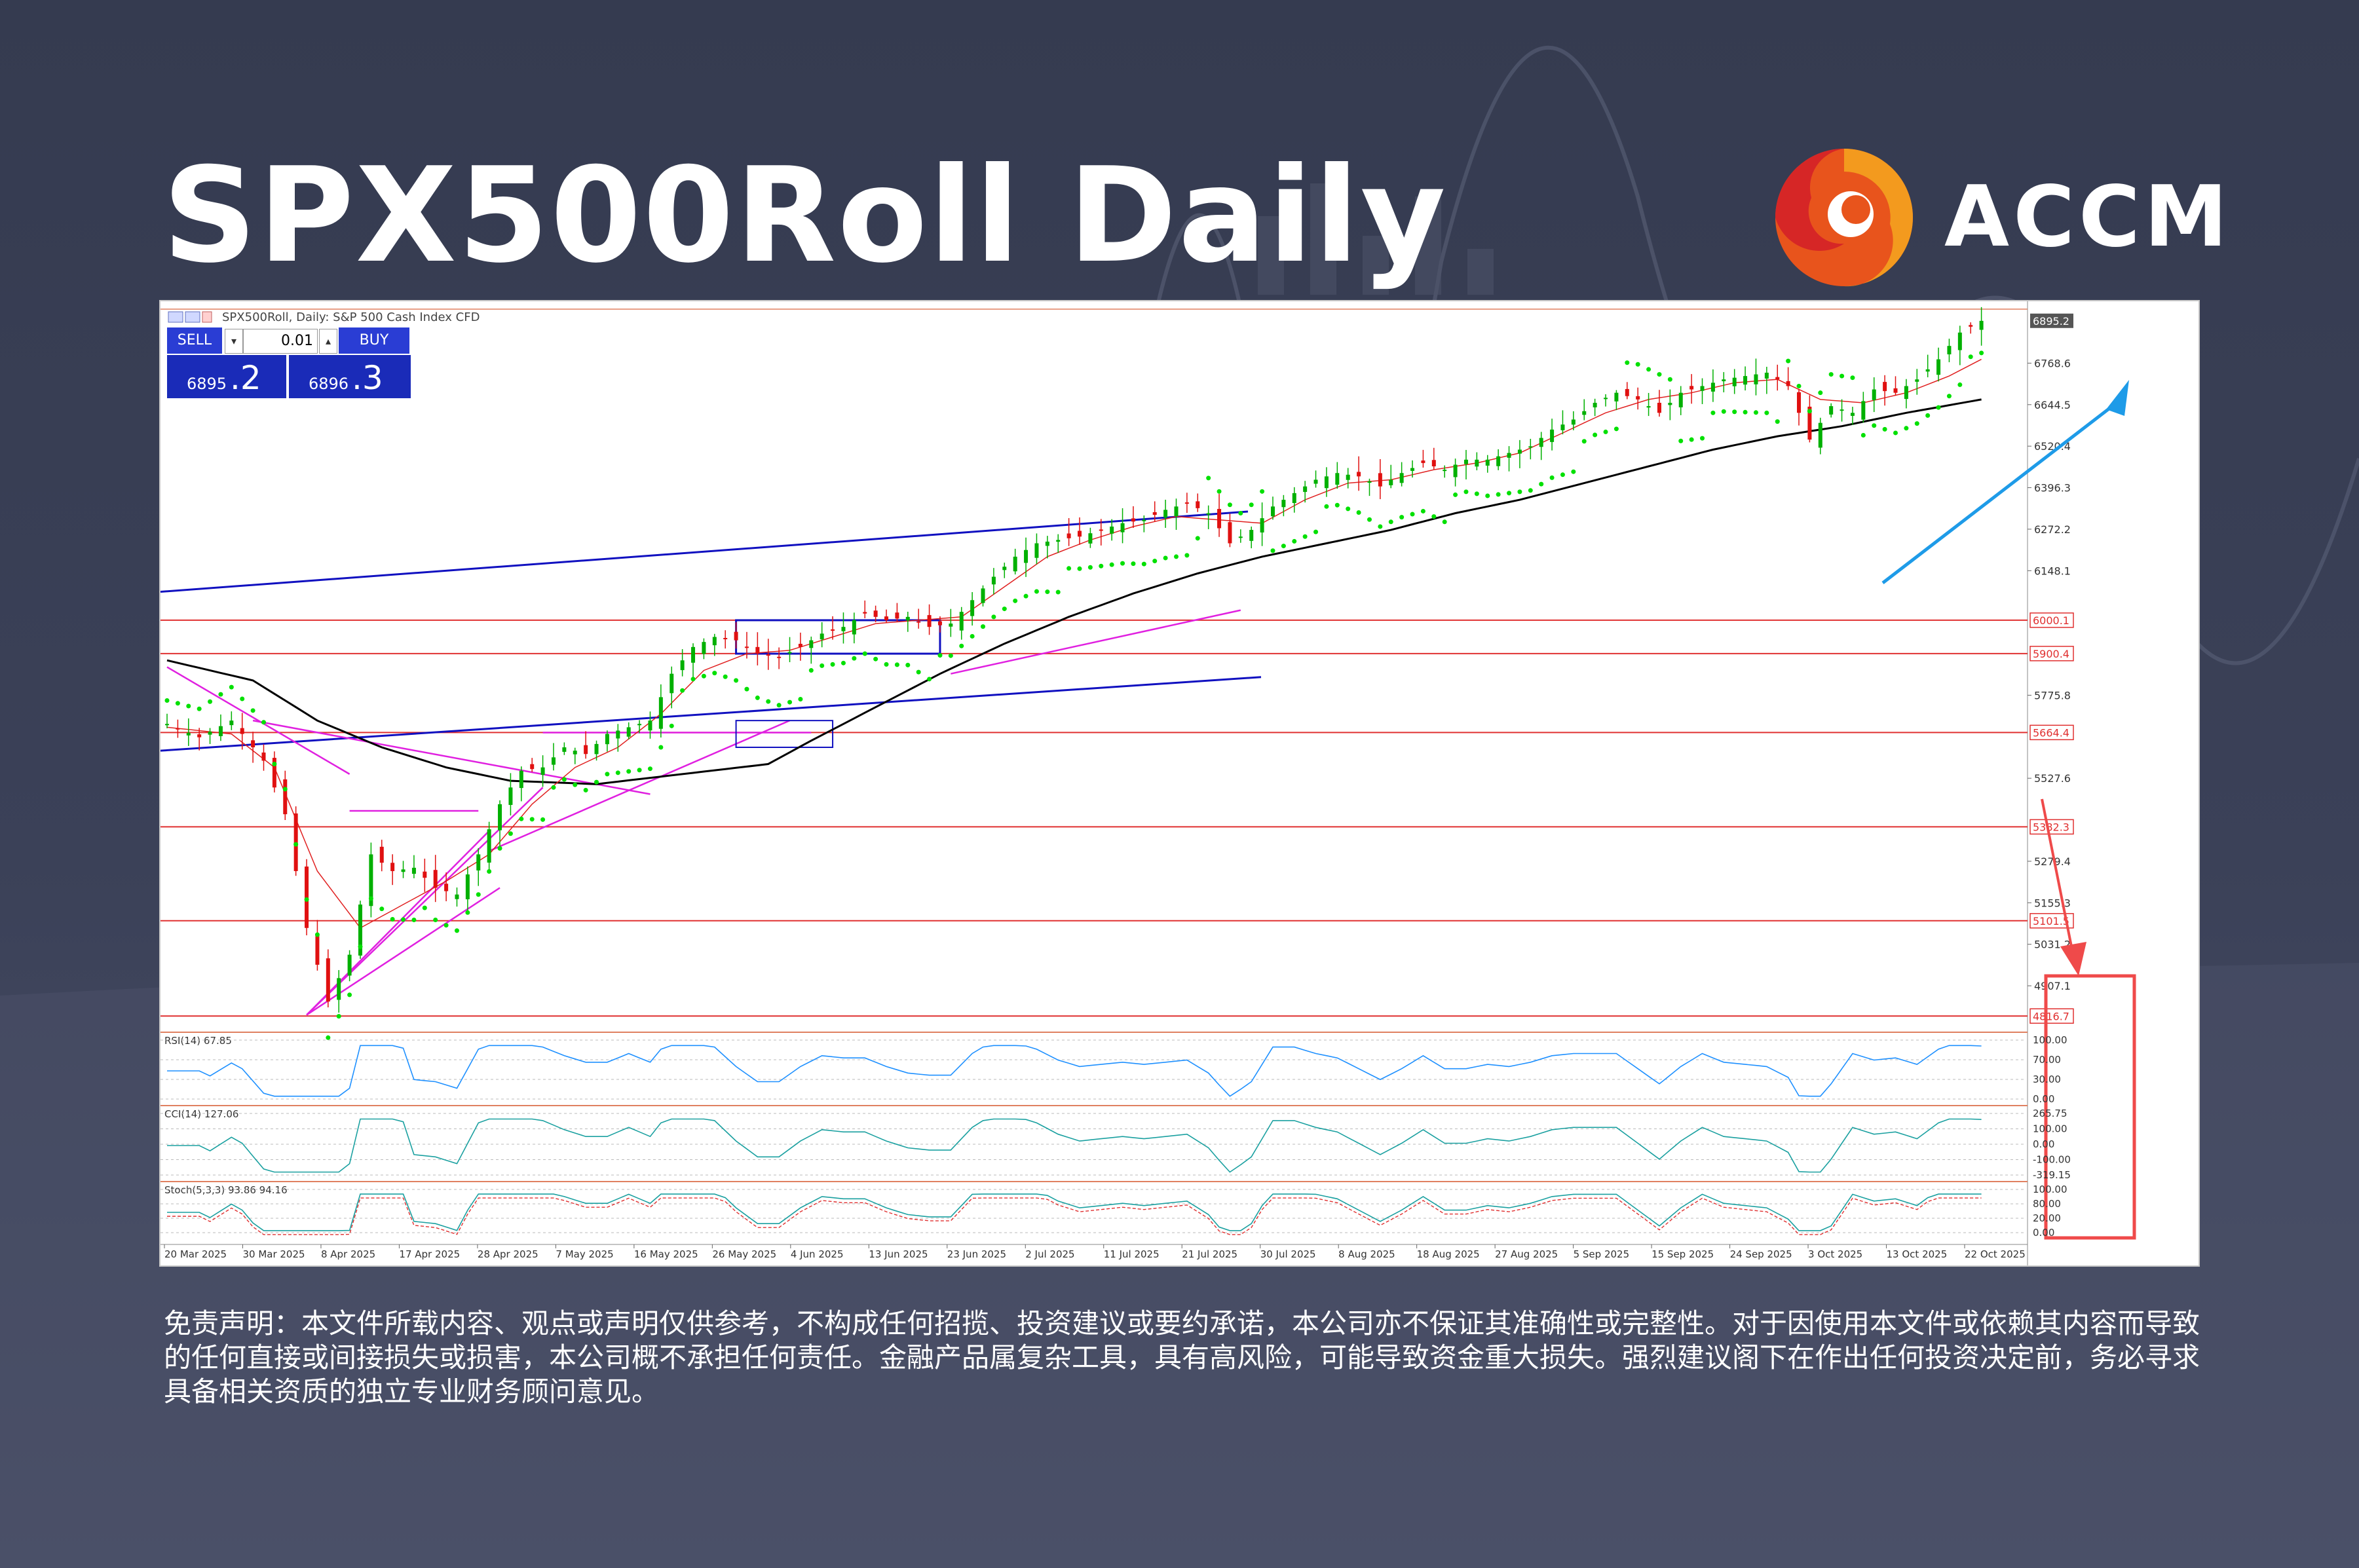 This screenshot has height=1568, width=2359. I want to click on date-label: 5 Sep 2025, so click(1602, 1254).